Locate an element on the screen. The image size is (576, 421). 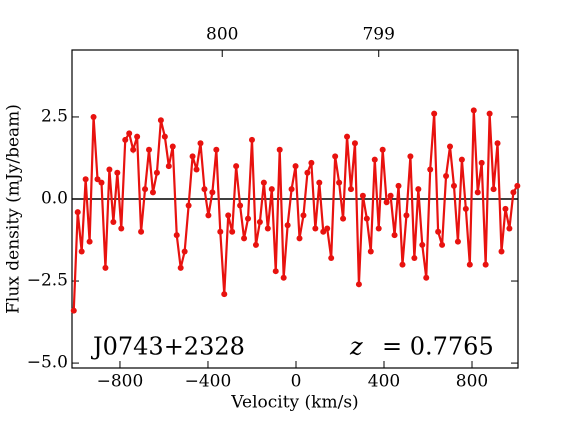
redshift-value: = 0.7765 is located at coordinates (438, 347).